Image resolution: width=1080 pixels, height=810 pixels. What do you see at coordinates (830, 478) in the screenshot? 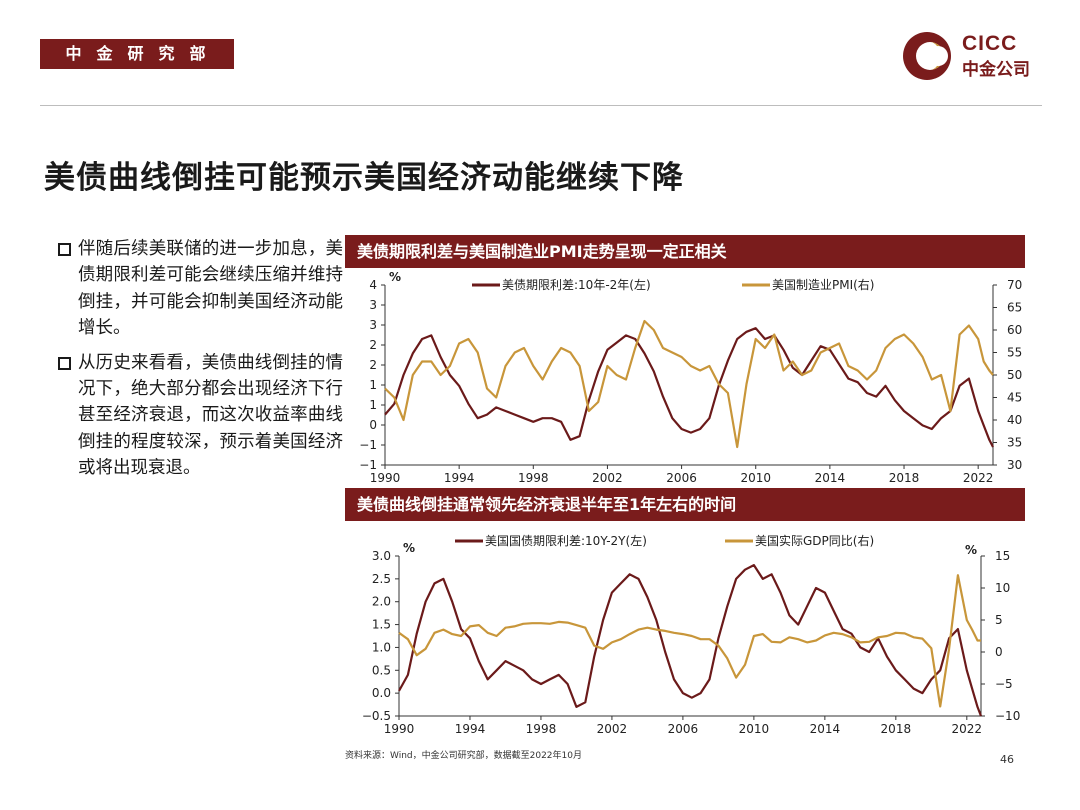
I see `chart1-x-tick-label: 2014` at bounding box center [830, 478].